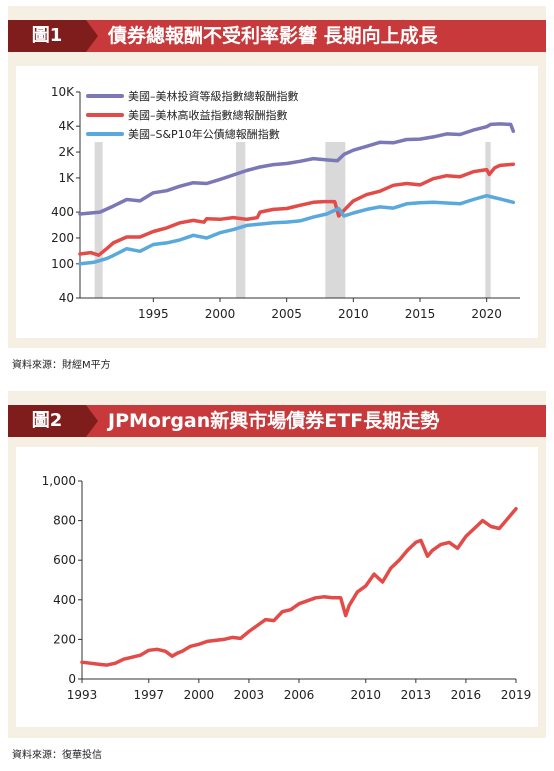 The image size is (554, 771). I want to click on chart2-header: 圖2 JPMorgan新興市場債券ETF長期走勢, so click(277, 421).